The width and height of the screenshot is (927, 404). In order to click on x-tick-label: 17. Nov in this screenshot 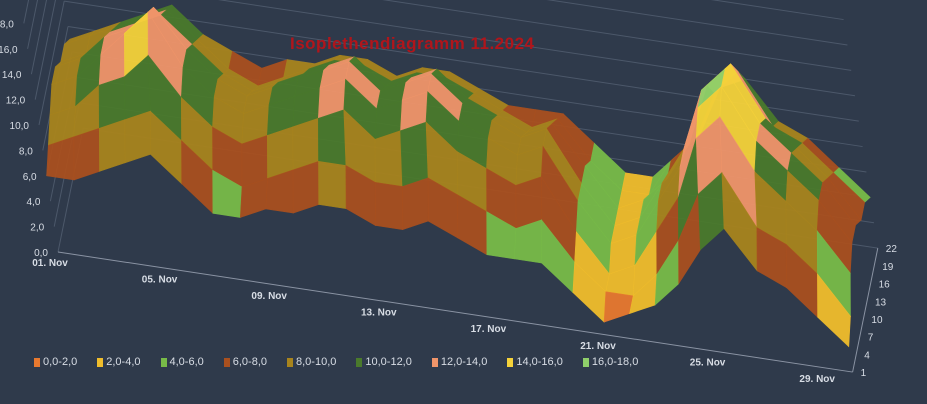, I will do `click(489, 329)`.